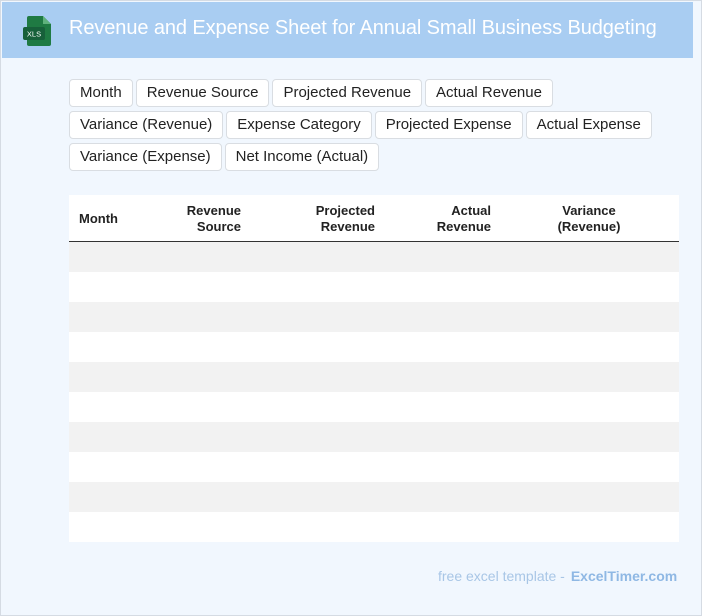 This screenshot has height=616, width=702. What do you see at coordinates (345, 210) in the screenshot?
I see `header-projected-revenue-line1: Projected` at bounding box center [345, 210].